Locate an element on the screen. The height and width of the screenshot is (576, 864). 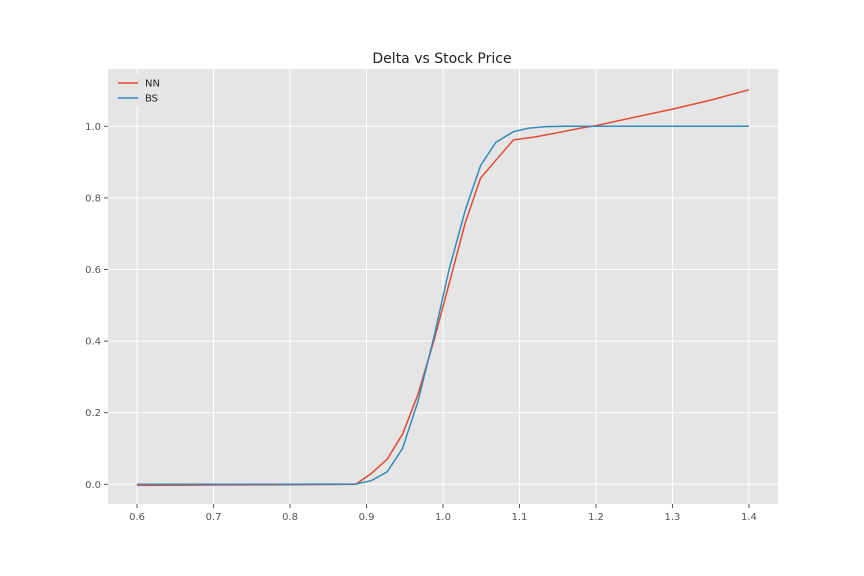
x-tick-label: 1.0 is located at coordinates (443, 517).